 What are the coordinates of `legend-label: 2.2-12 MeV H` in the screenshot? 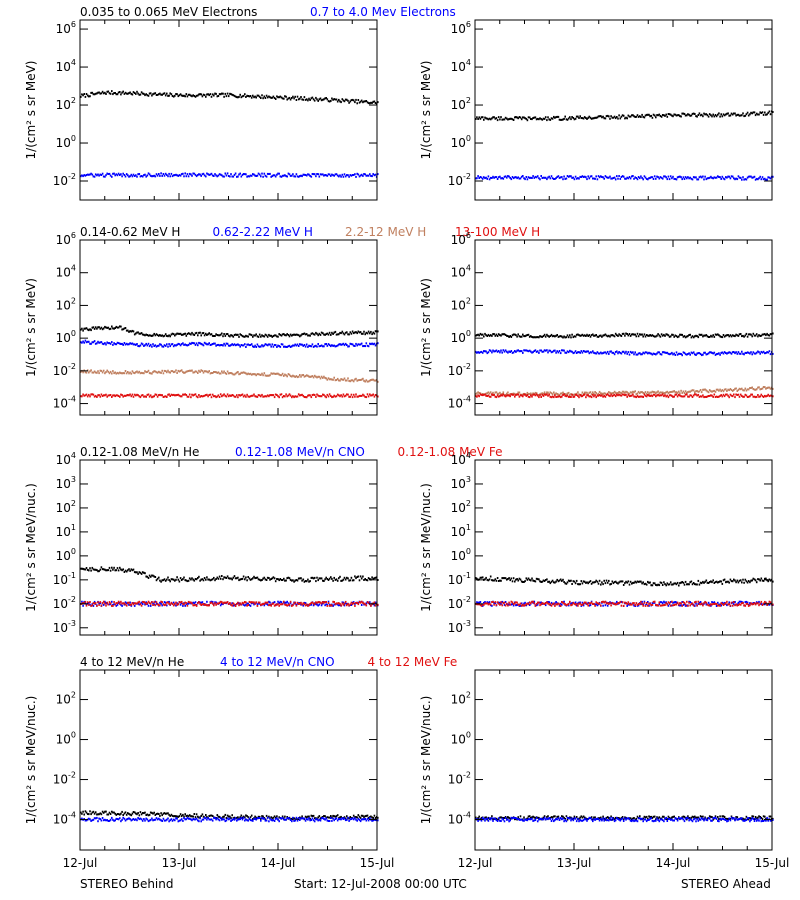 It's located at (385, 232).